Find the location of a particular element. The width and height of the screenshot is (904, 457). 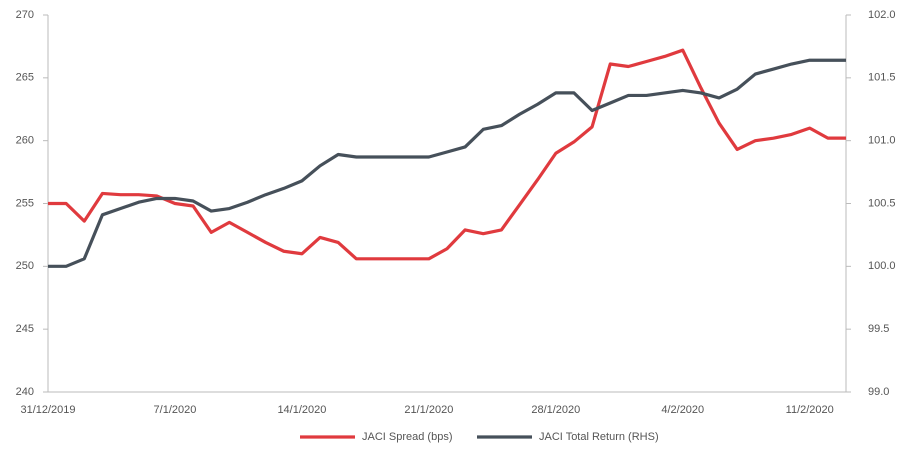

x-tick-label: 21/1/2020 is located at coordinates (428, 410).